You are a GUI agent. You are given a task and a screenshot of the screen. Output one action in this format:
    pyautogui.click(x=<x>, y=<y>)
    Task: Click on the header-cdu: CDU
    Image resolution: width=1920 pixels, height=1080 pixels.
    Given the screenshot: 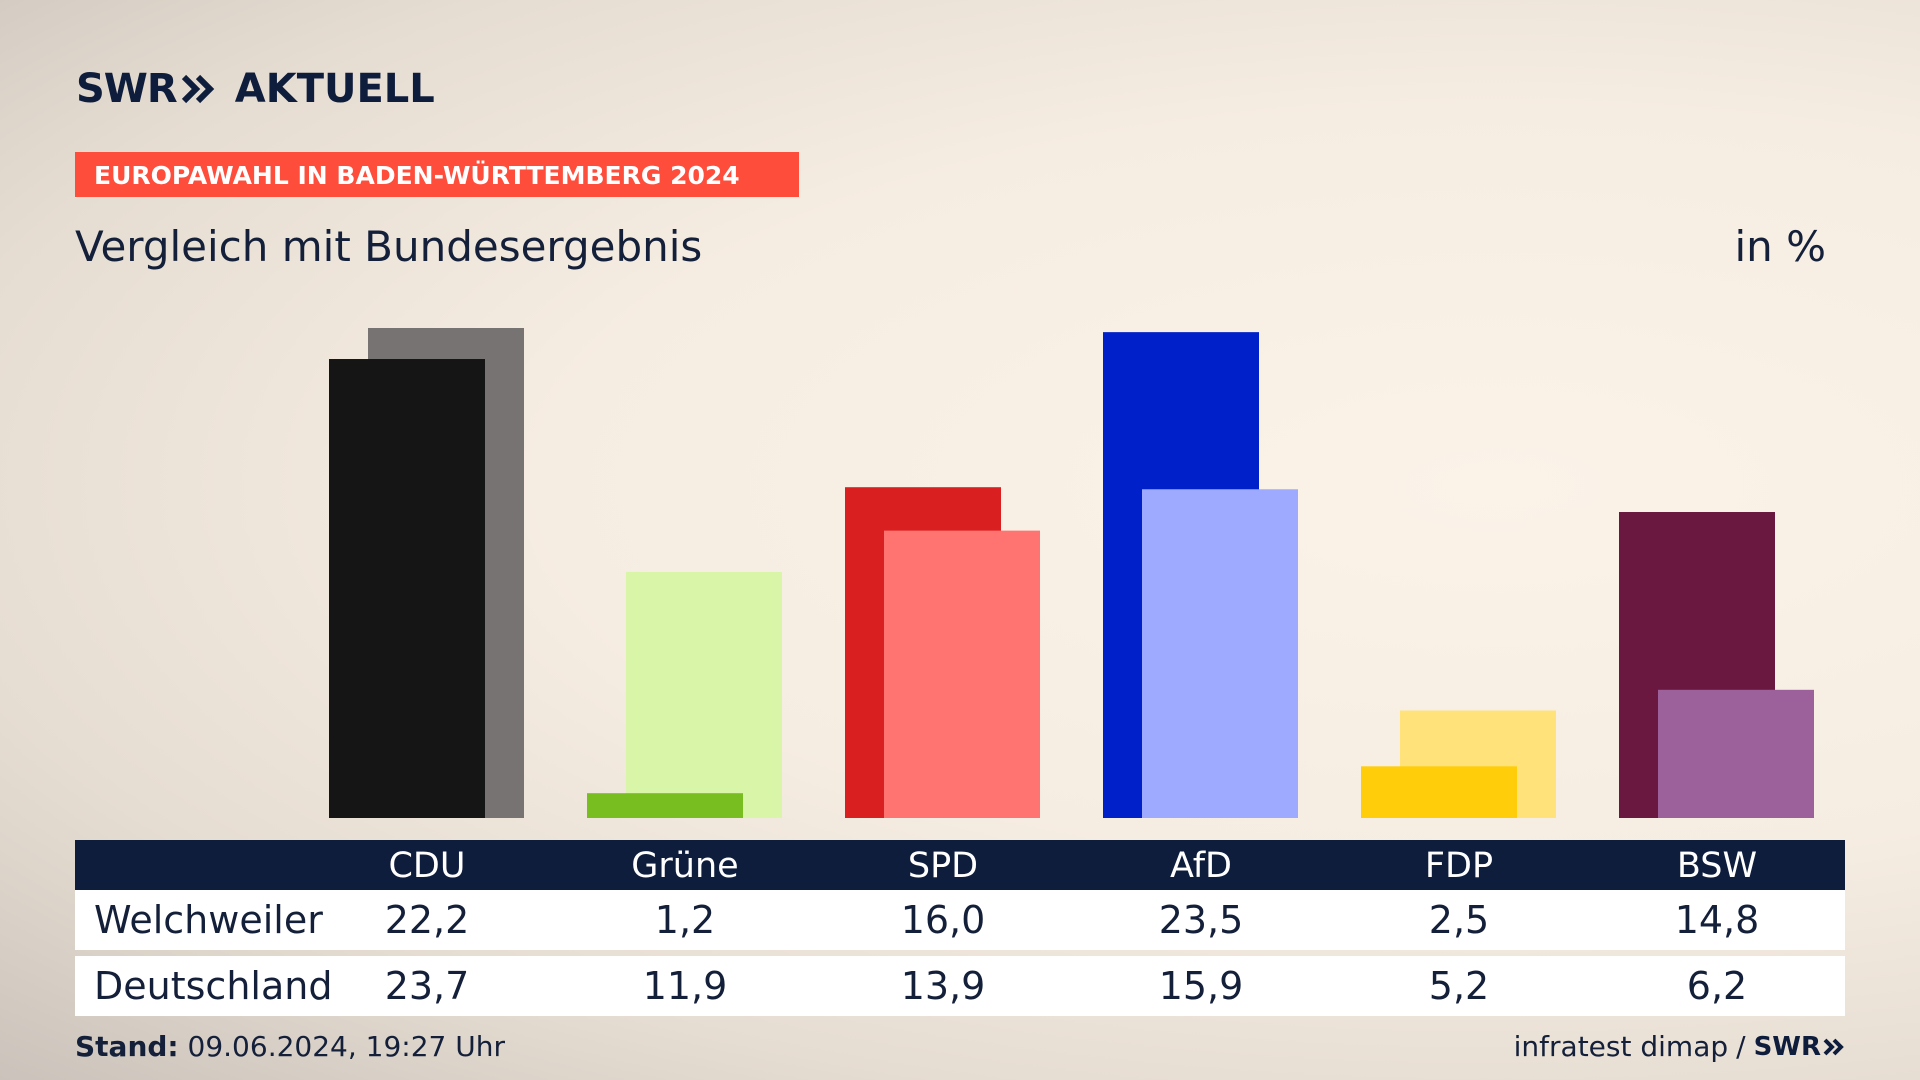 What is the action you would take?
    pyautogui.click(x=427, y=866)
    